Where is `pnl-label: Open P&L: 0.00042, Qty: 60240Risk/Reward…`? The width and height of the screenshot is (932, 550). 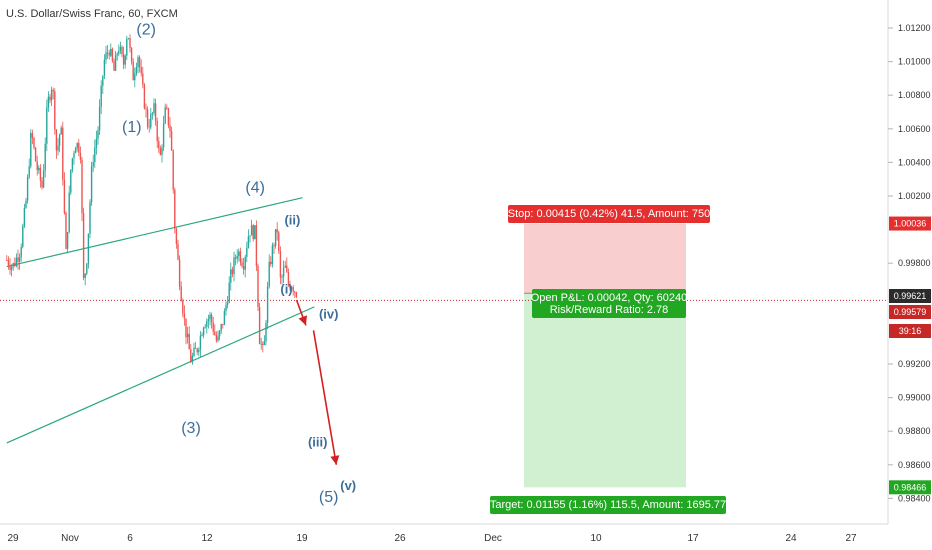
pnl-label: Open P&L: 0.00042, Qty: 60240Risk/Reward… is located at coordinates (609, 303).